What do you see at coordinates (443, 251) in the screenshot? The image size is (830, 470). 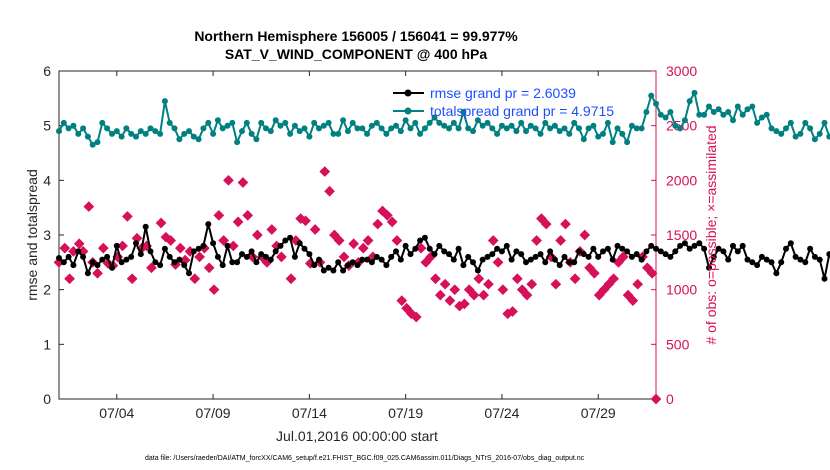 I see `rmse-series` at bounding box center [443, 251].